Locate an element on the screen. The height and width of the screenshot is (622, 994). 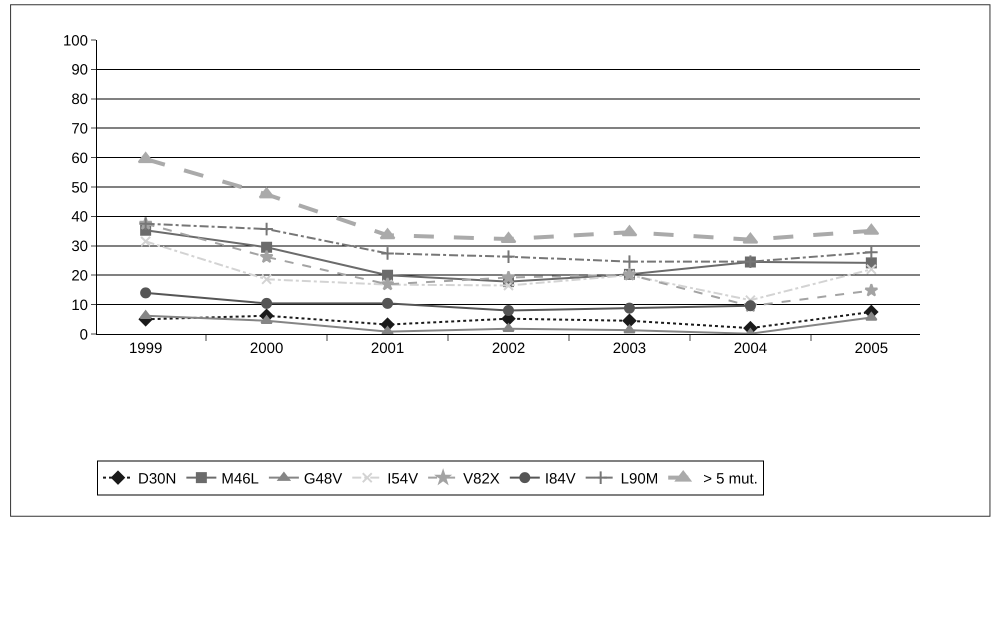
y-tick-label: 40 is located at coordinates (79, 217).